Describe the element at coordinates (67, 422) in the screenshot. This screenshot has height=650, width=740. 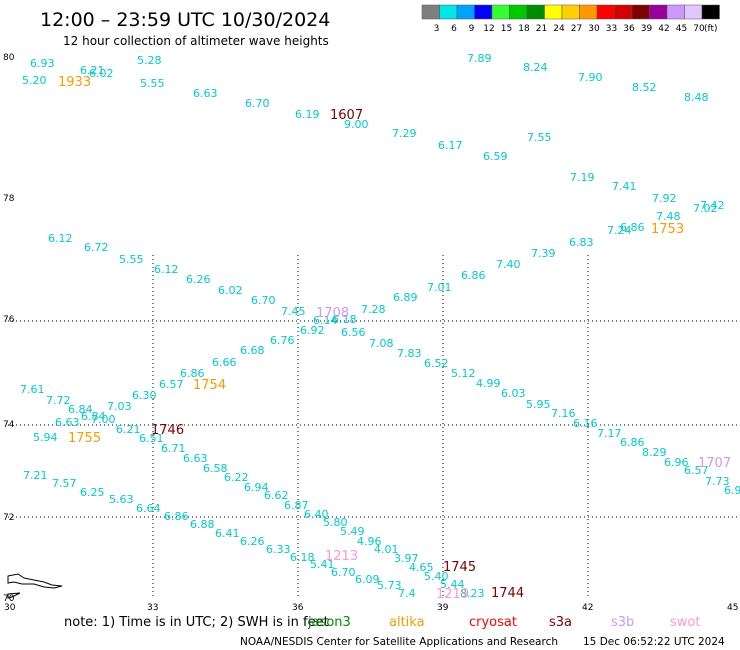
I see `swh-value: 6.63` at that location.